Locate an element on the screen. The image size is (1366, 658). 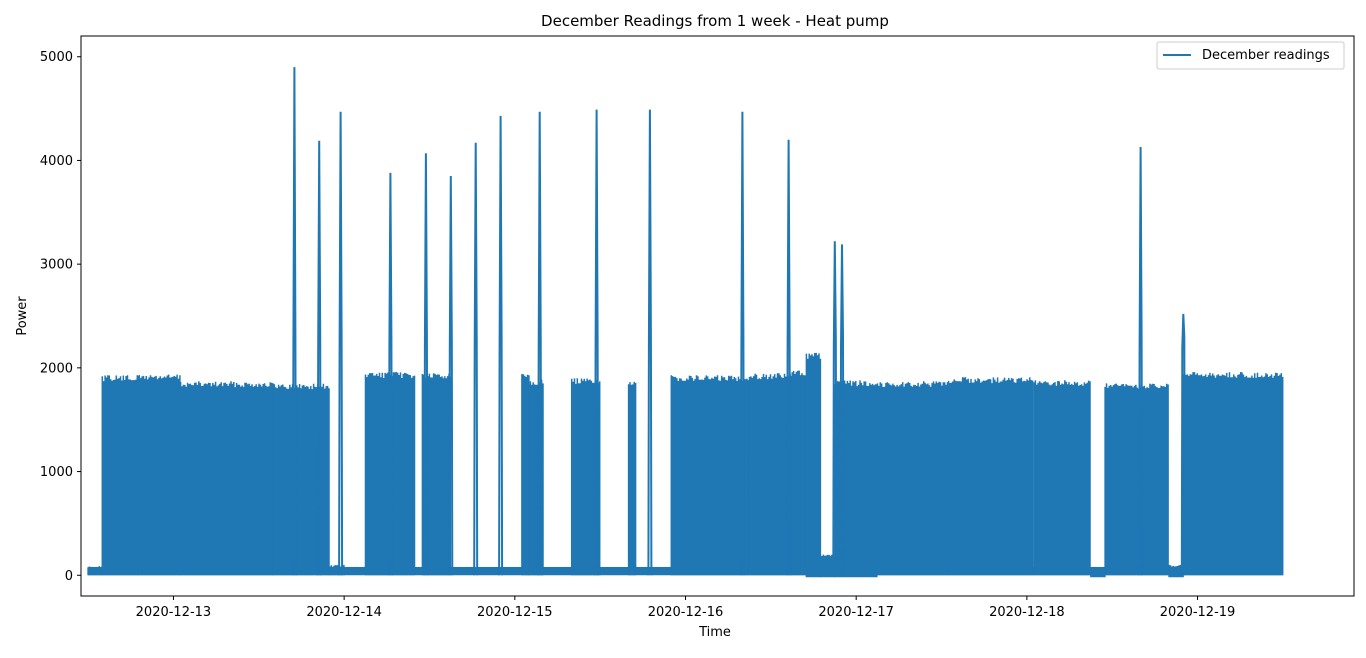
x-tick-label: 2020-12-16 is located at coordinates (686, 612).